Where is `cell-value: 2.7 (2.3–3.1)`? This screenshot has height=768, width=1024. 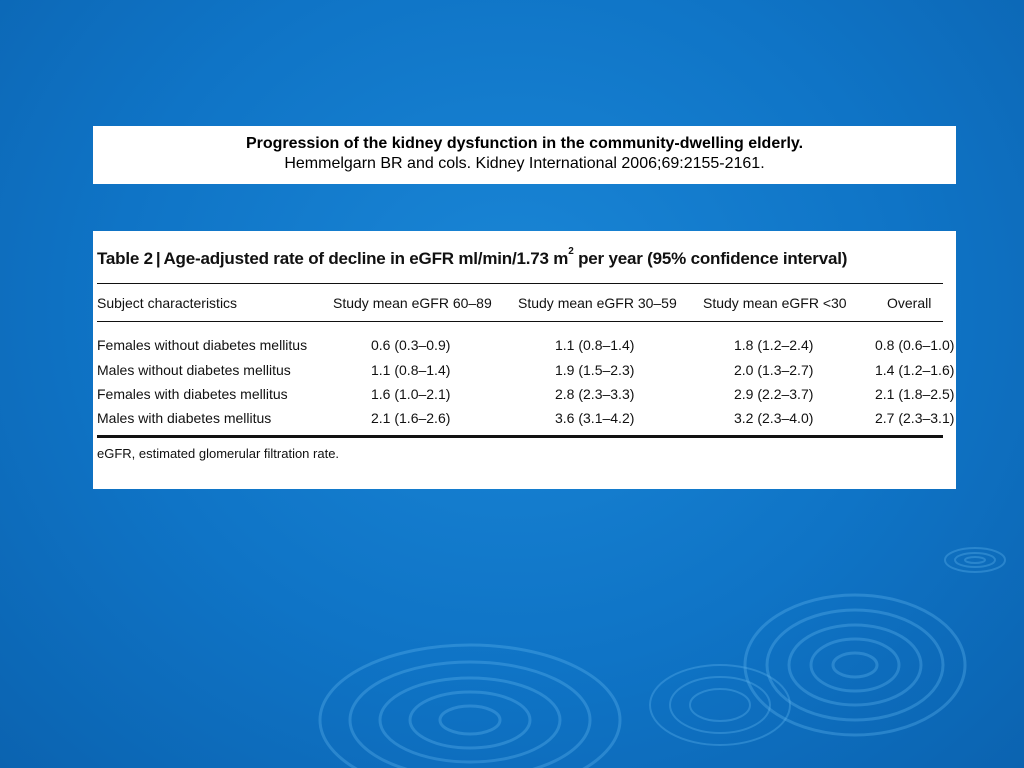
cell-value: 2.7 (2.3–3.1) is located at coordinates (915, 418).